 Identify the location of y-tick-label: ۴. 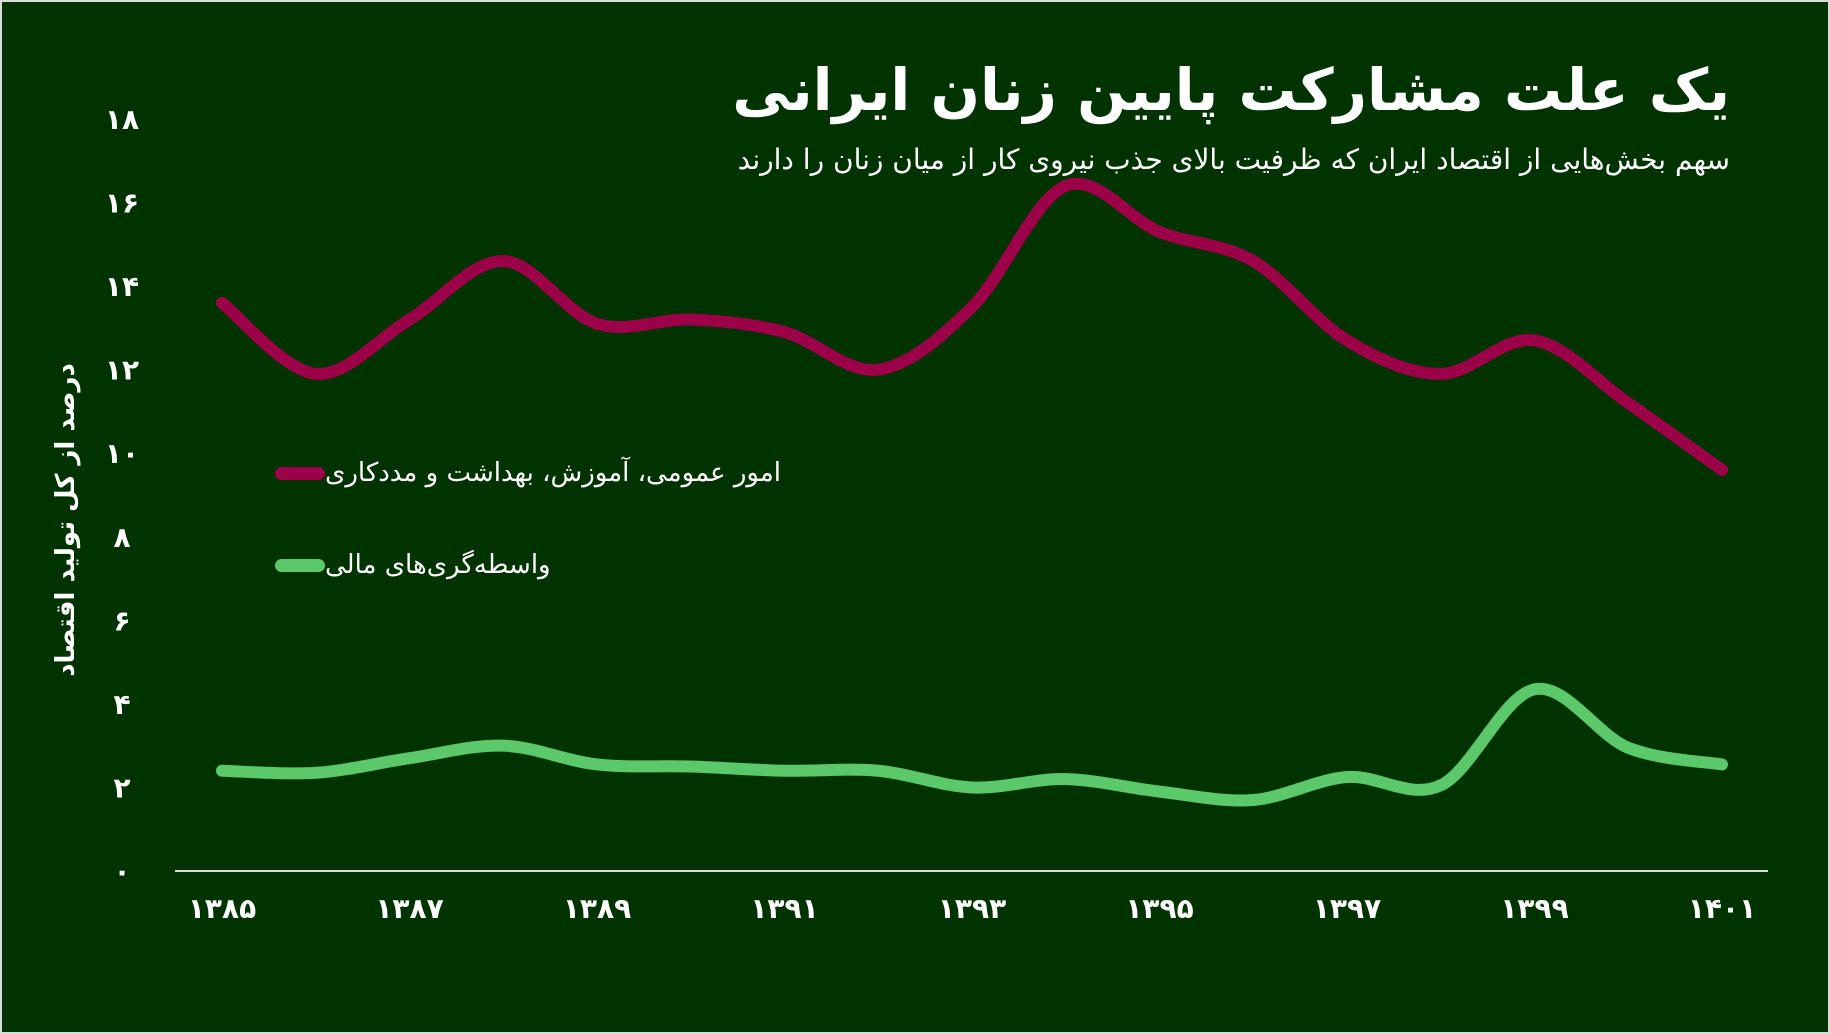
(121, 704).